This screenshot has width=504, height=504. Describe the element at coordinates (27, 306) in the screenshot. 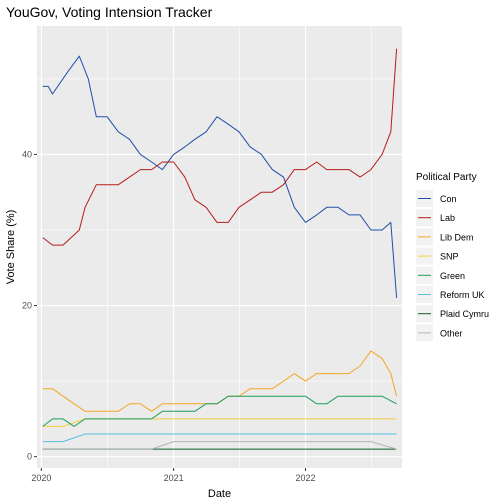

I see `y-tick-label: 20` at that location.